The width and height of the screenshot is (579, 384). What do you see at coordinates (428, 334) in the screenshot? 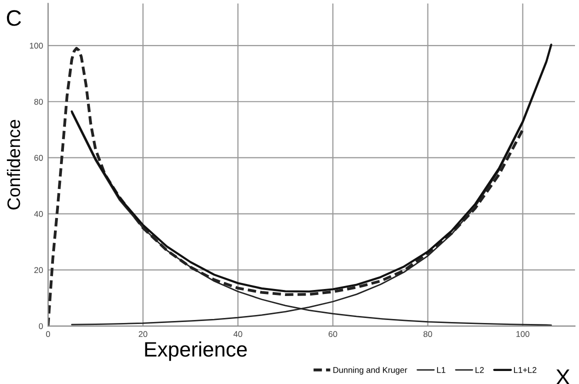
I see `x-tick-label: 80` at bounding box center [428, 334].